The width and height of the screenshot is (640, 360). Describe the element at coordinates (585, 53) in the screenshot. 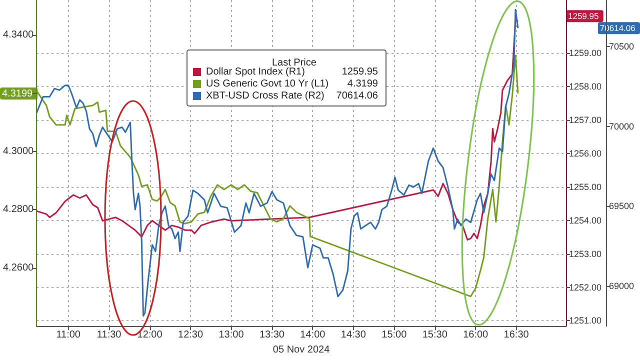

I see `y2-tick-label: 1259.00` at that location.